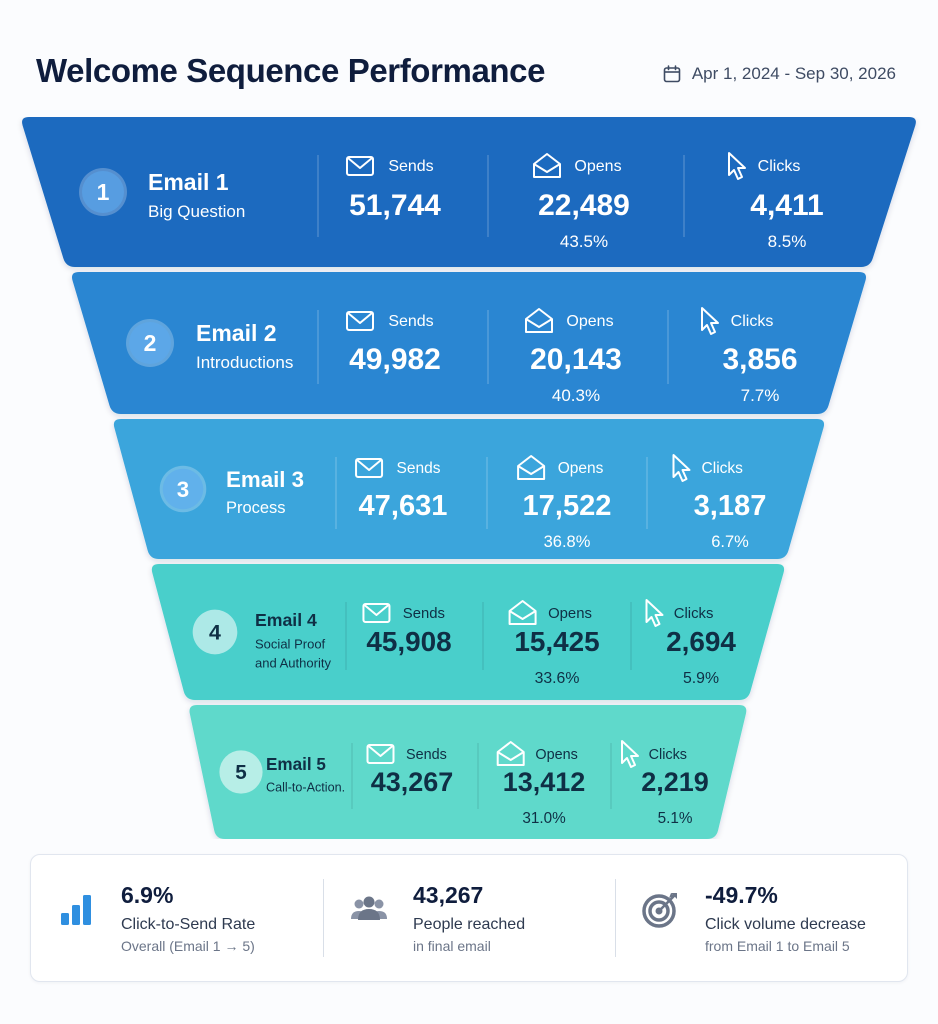  Describe the element at coordinates (675, 782) in the screenshot. I see `clicks-value: 2,219` at that location.